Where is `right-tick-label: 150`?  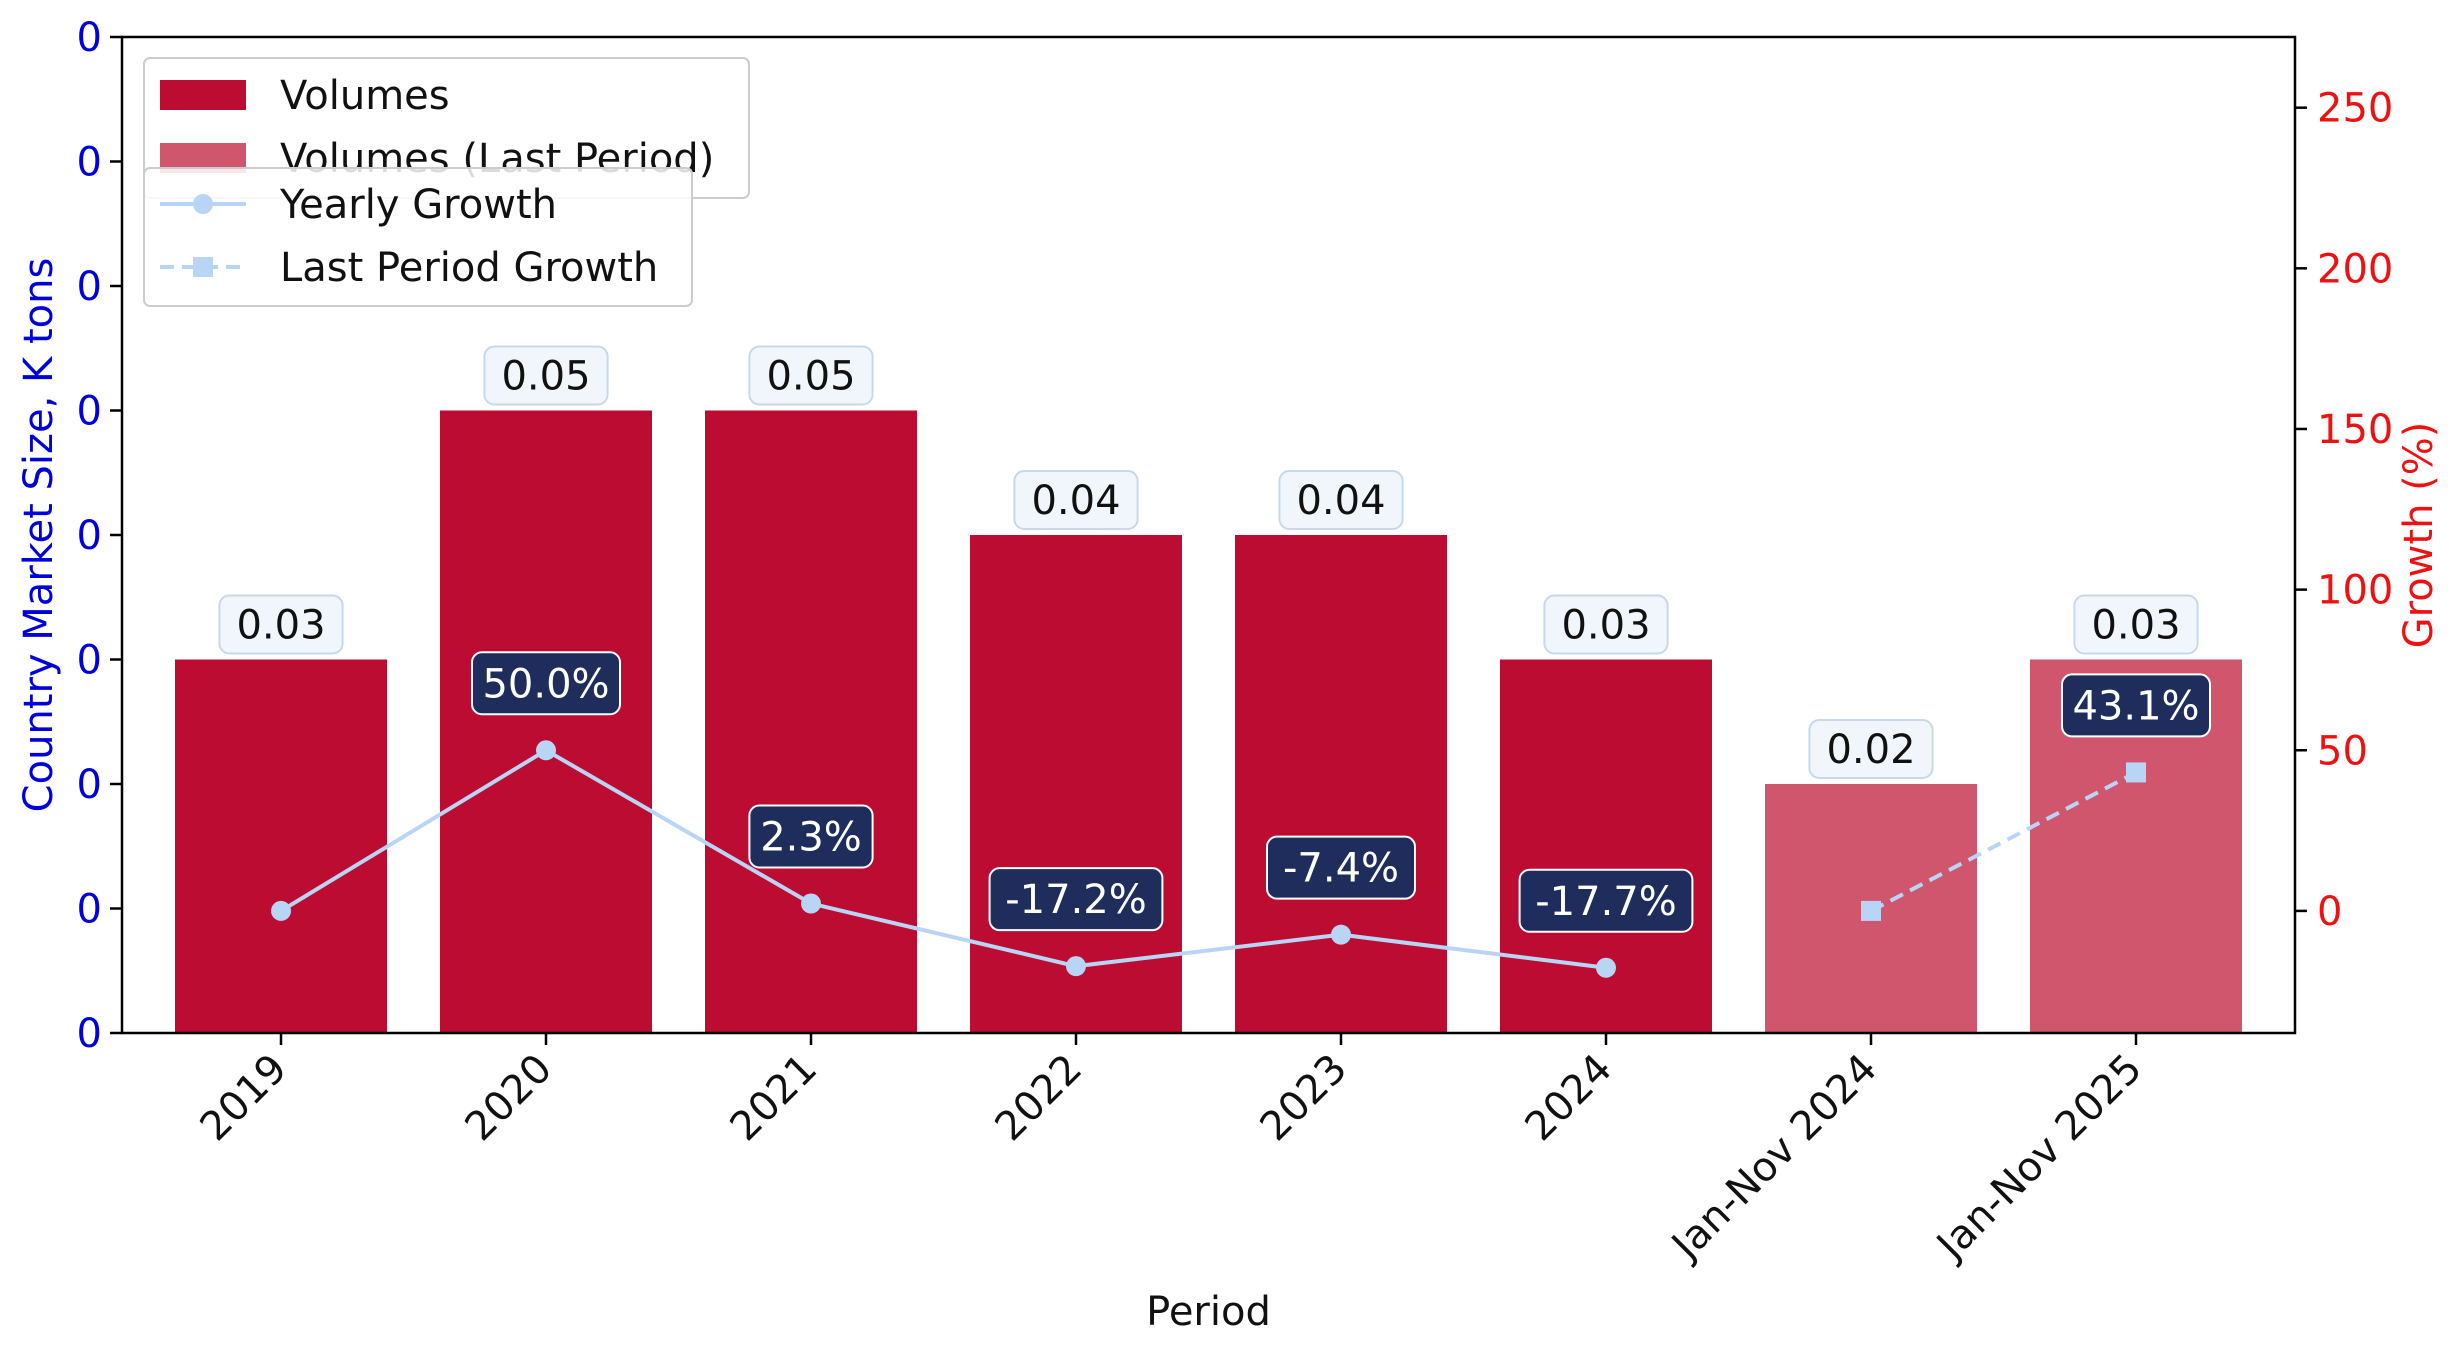
right-tick-label: 150 is located at coordinates (2355, 430).